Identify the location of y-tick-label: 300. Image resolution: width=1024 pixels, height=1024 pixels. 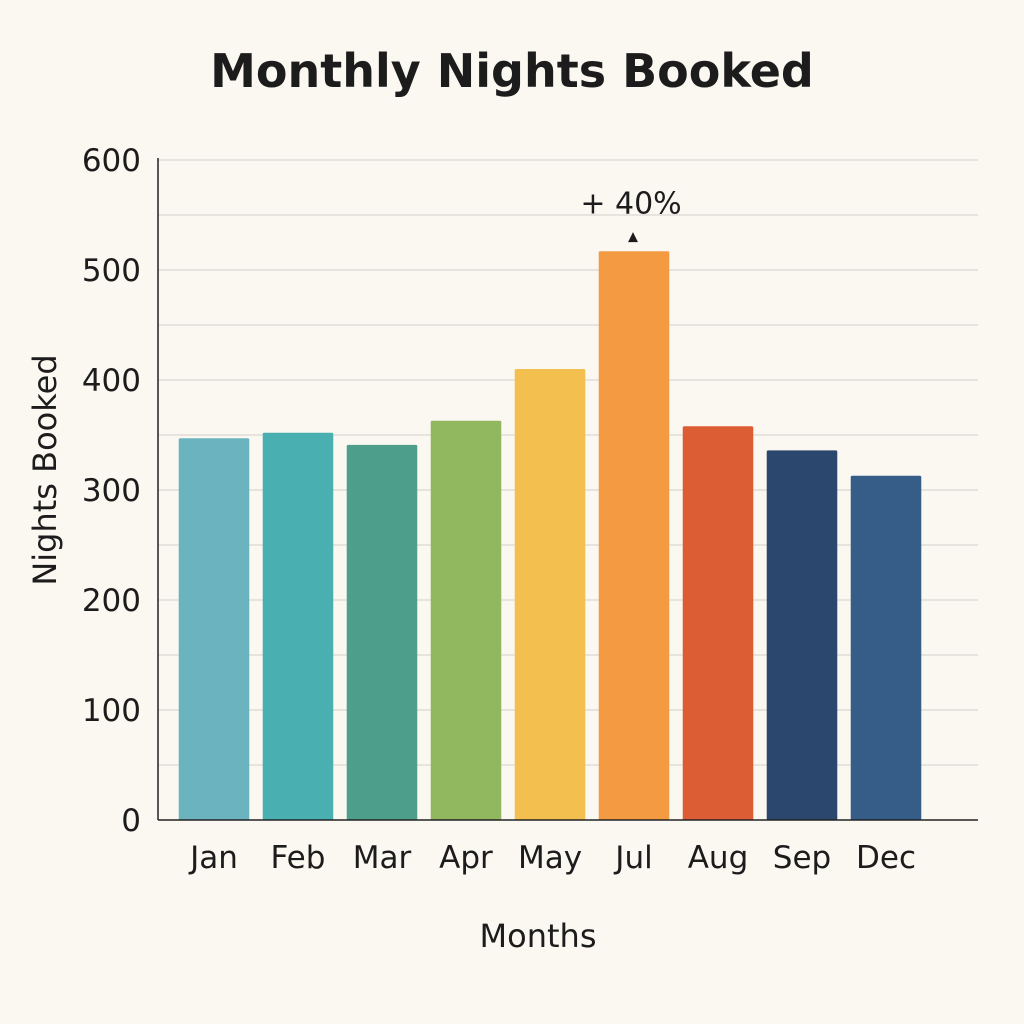
(111, 491).